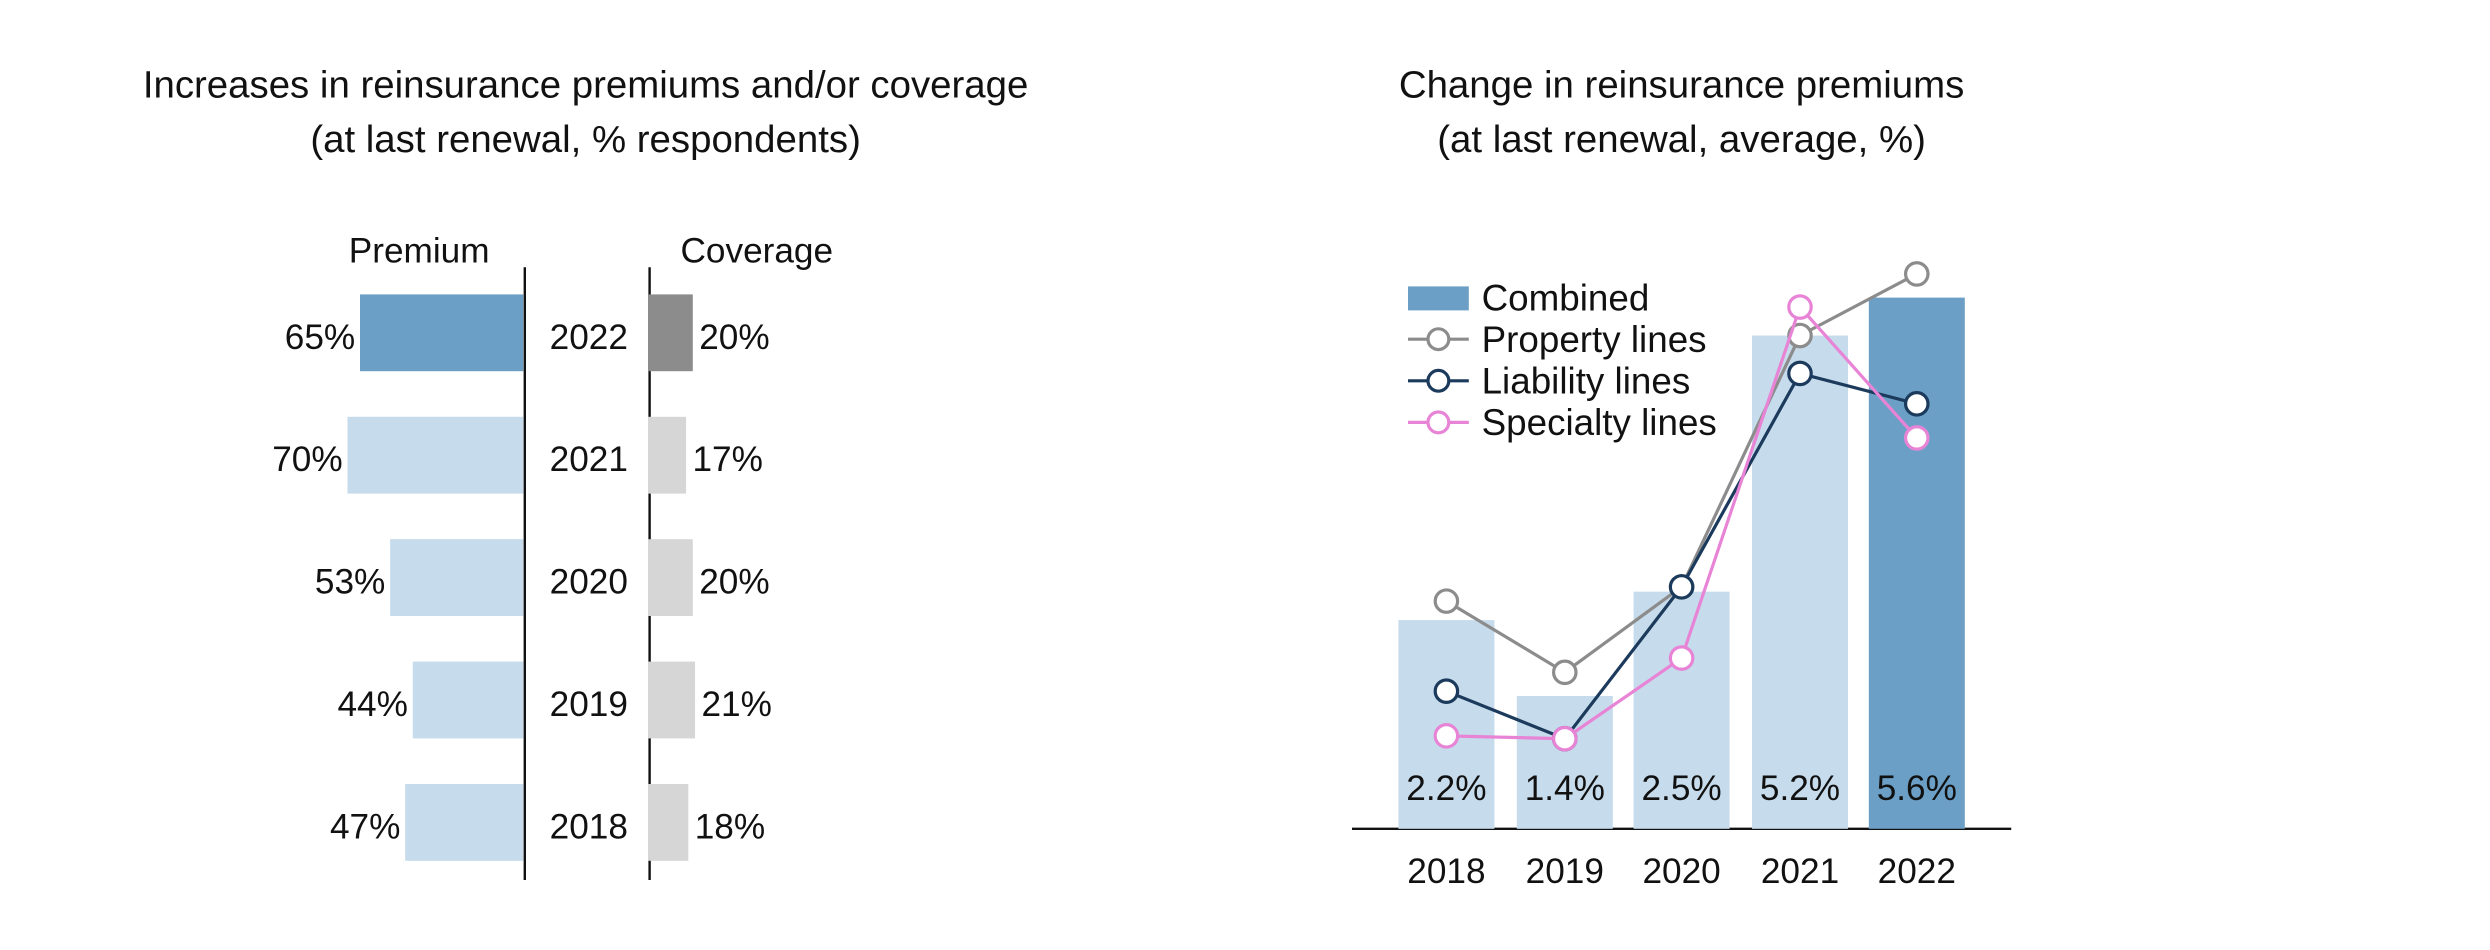 This screenshot has width=2490, height=950. Describe the element at coordinates (1599, 422) in the screenshot. I see `legend-specialty-lines-label: Specialty lines` at that location.